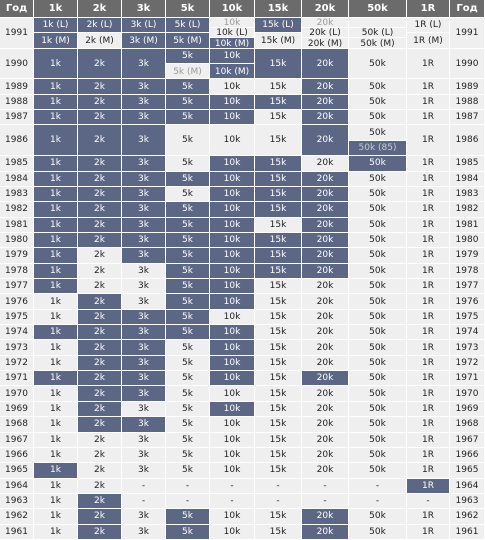  Describe the element at coordinates (17, 455) in the screenshot. I see `year-label: 1966` at that location.